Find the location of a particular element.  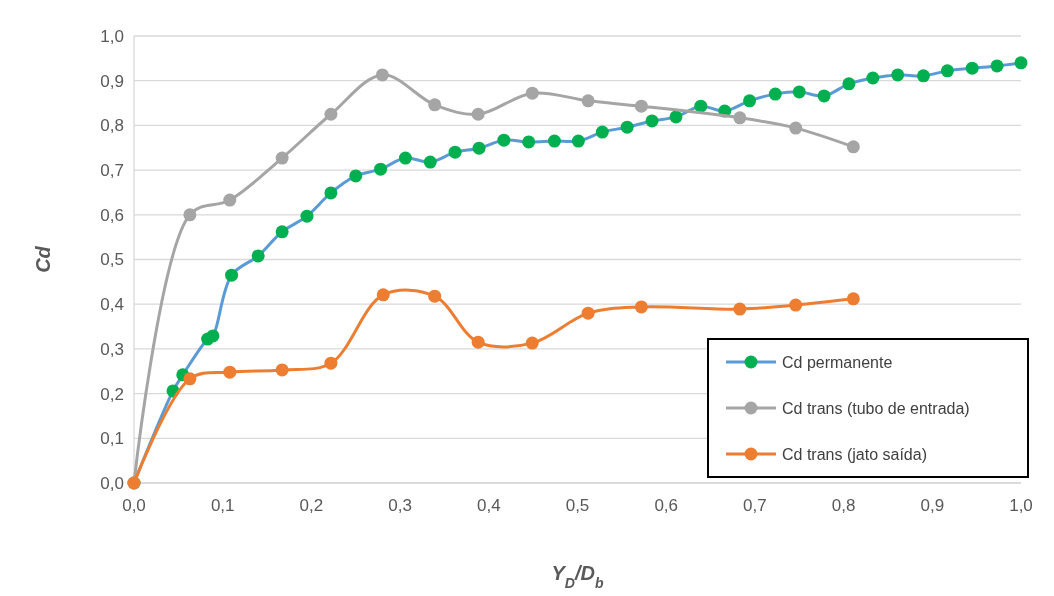

x-tick-label: 0,0 is located at coordinates (134, 505).